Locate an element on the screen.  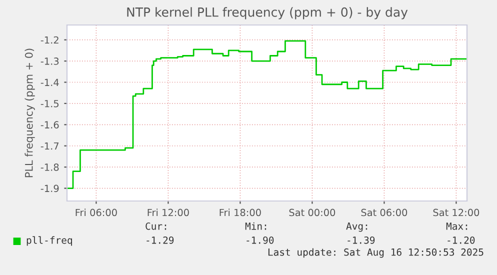
y-tick-label: -1.2 is located at coordinates (49, 40).